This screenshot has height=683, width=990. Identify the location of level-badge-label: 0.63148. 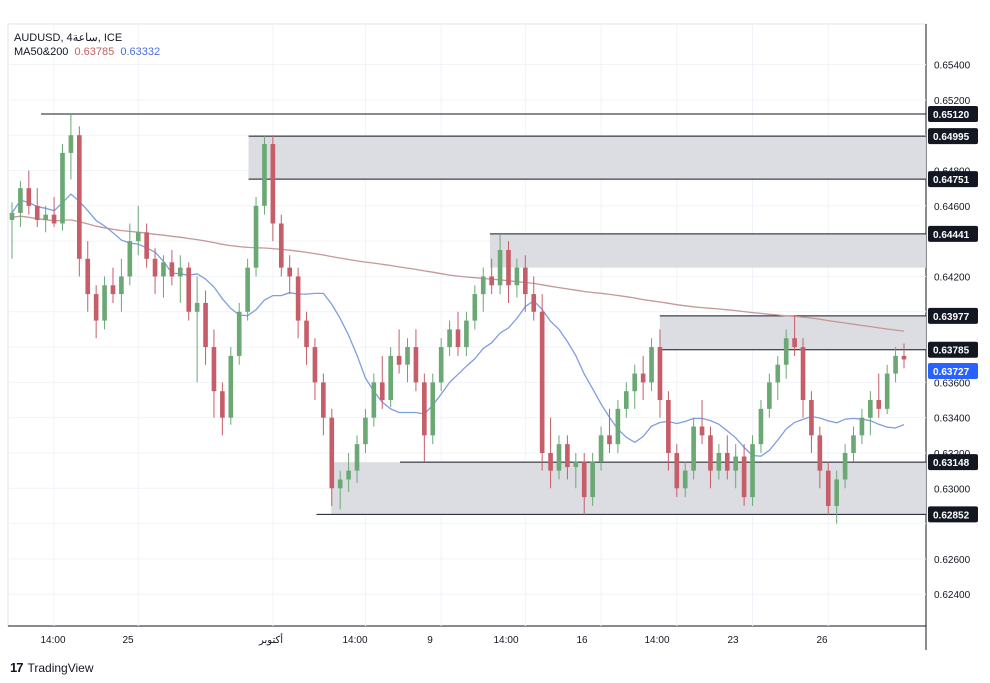
(951, 463).